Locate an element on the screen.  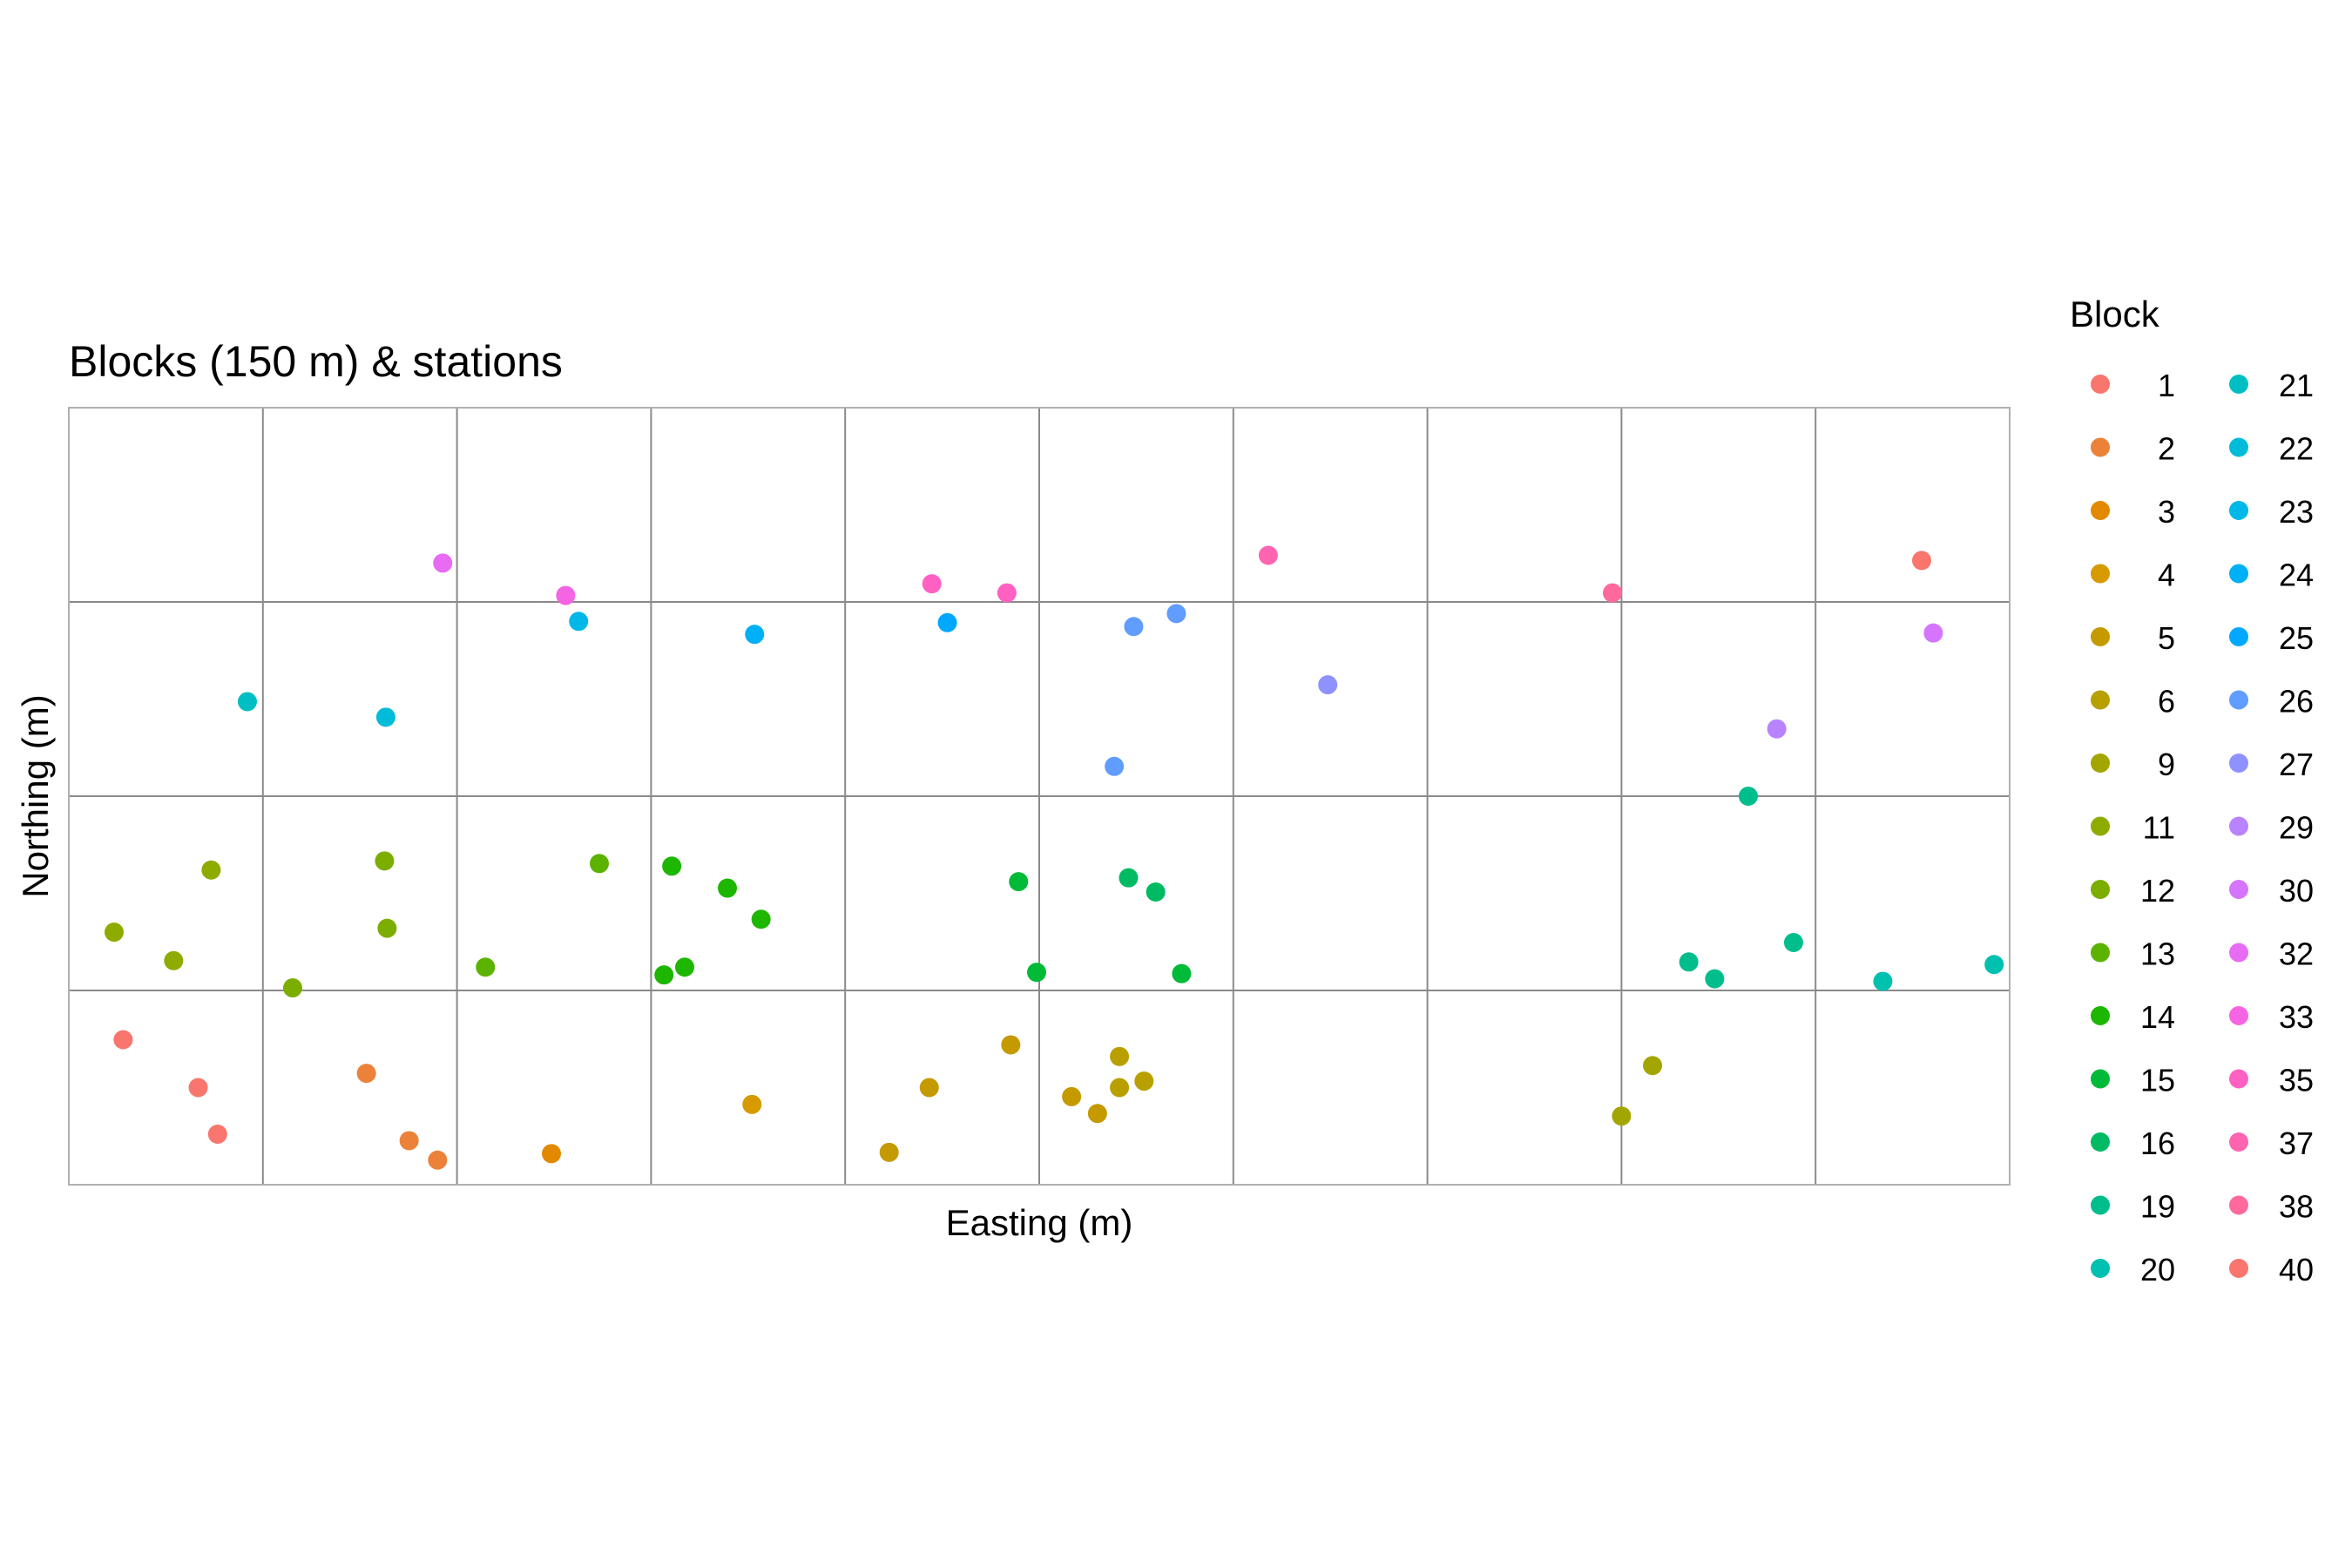
legend-label-37: 37 is located at coordinates (2296, 1143).